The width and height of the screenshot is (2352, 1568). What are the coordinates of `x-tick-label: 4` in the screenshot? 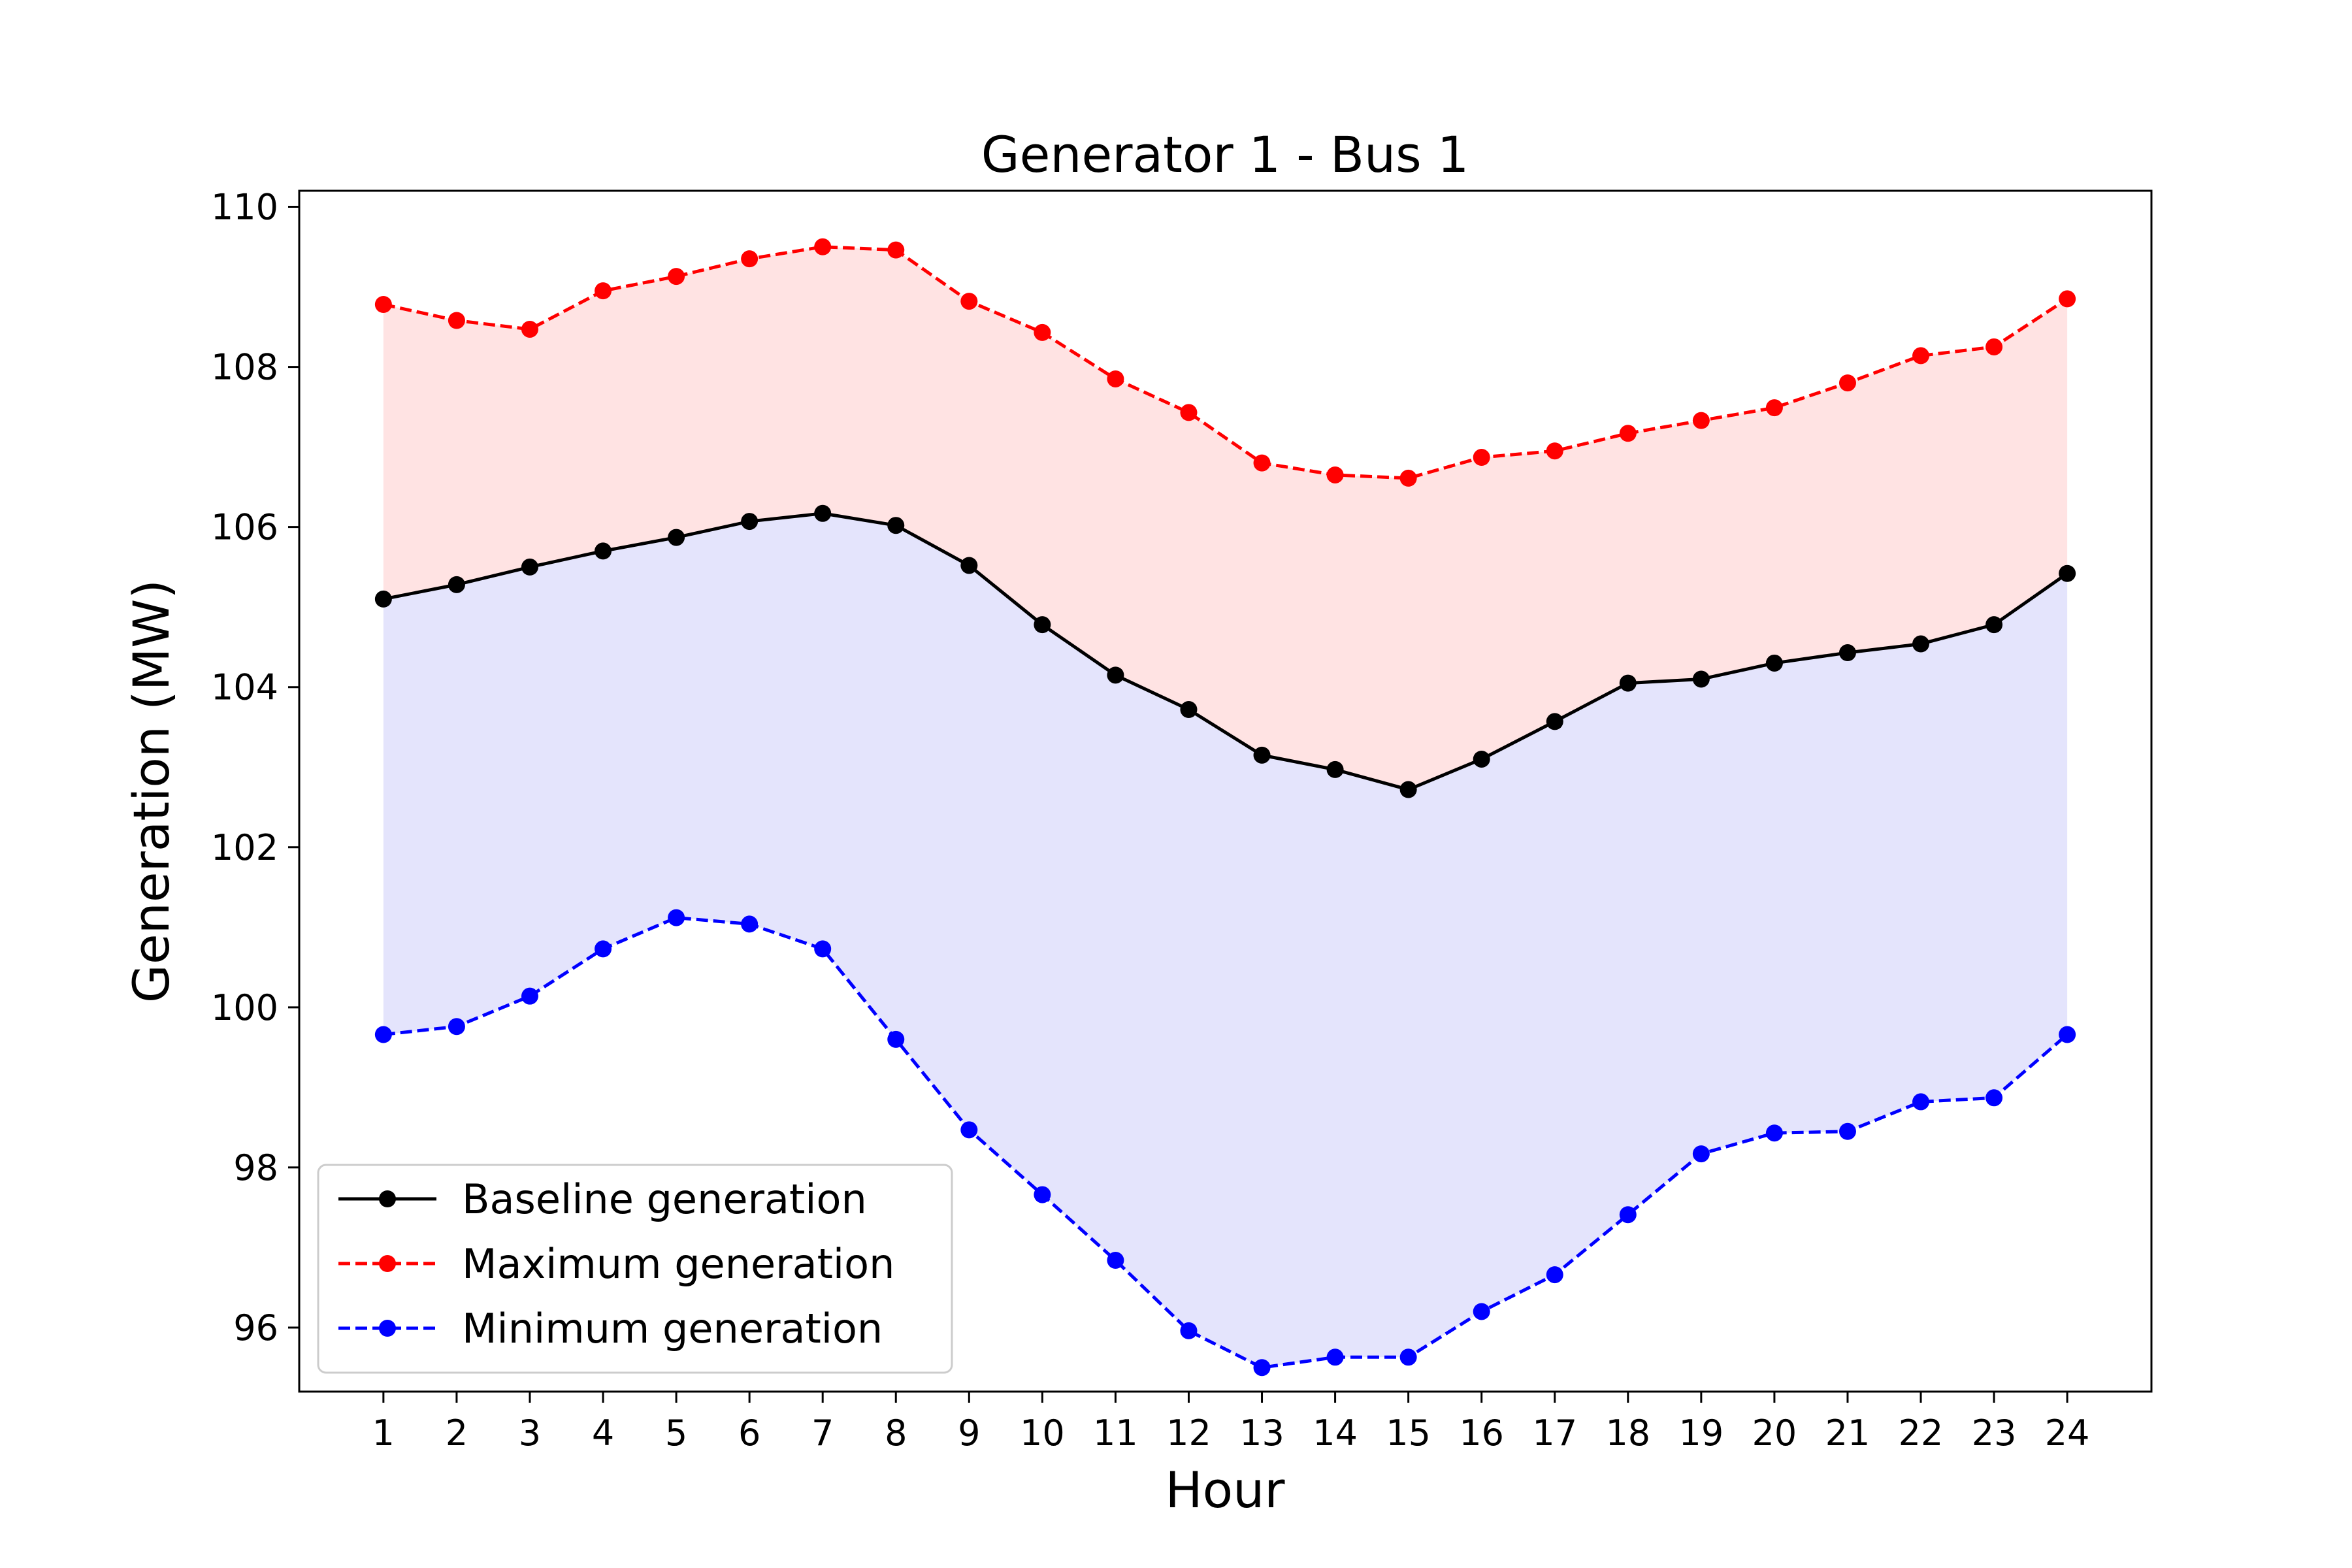 It's located at (603, 1433).